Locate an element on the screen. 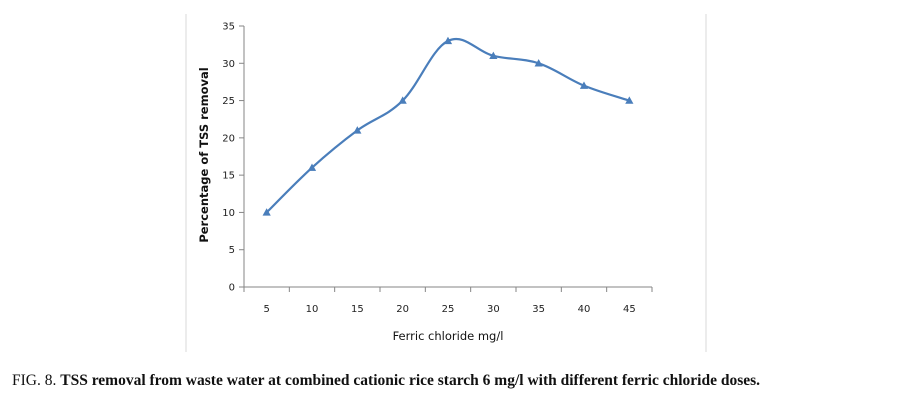 The image size is (905, 405). y-tick-label: 25 is located at coordinates (228, 101).